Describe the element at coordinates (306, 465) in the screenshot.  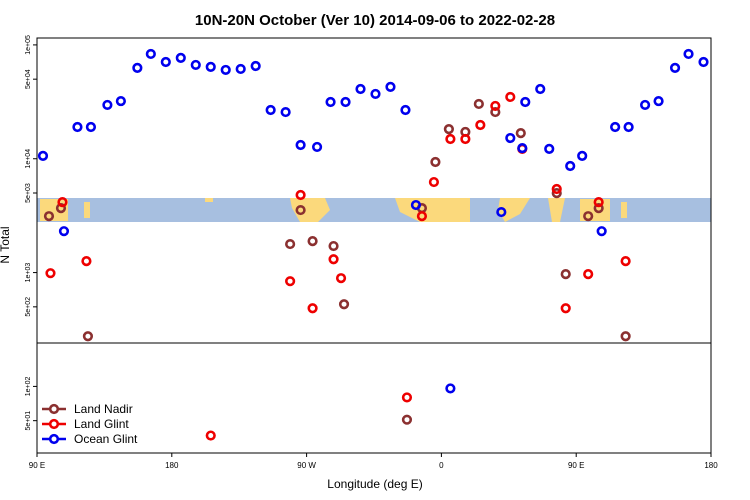
I see `x-tick-label: 90 W` at that location.